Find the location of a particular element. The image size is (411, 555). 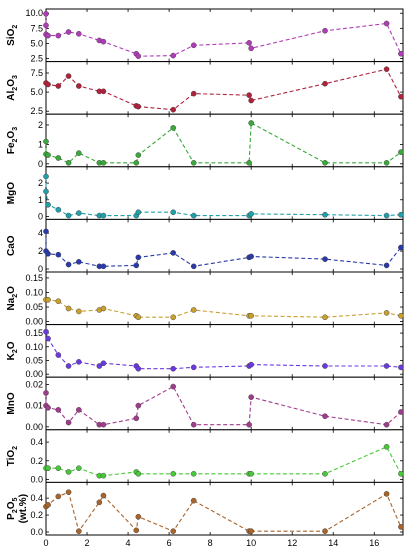

series-line-p2o5 is located at coordinates (223, 512).